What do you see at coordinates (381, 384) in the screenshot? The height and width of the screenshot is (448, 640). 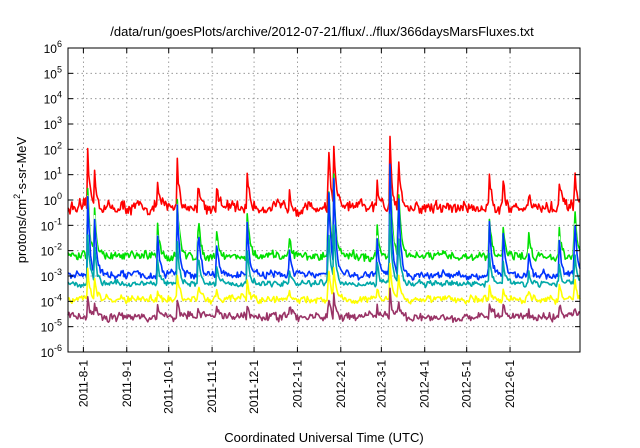 I see `x-tick-label: 2012-3-1` at bounding box center [381, 384].